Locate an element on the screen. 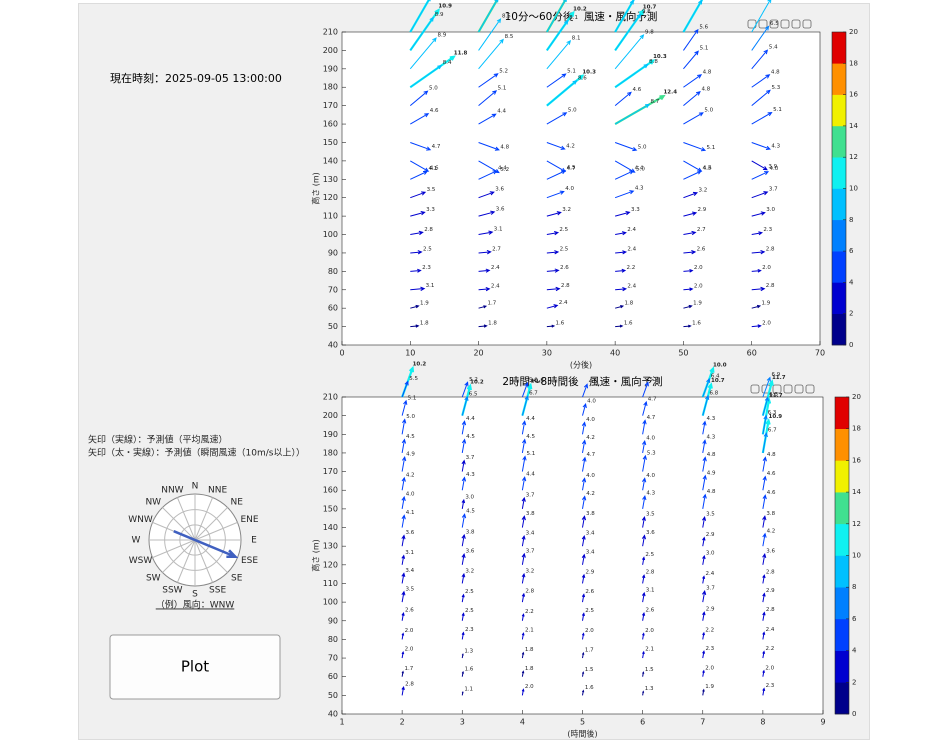 This screenshot has width=950, height=742. gust-arrow is located at coordinates (420, 16).